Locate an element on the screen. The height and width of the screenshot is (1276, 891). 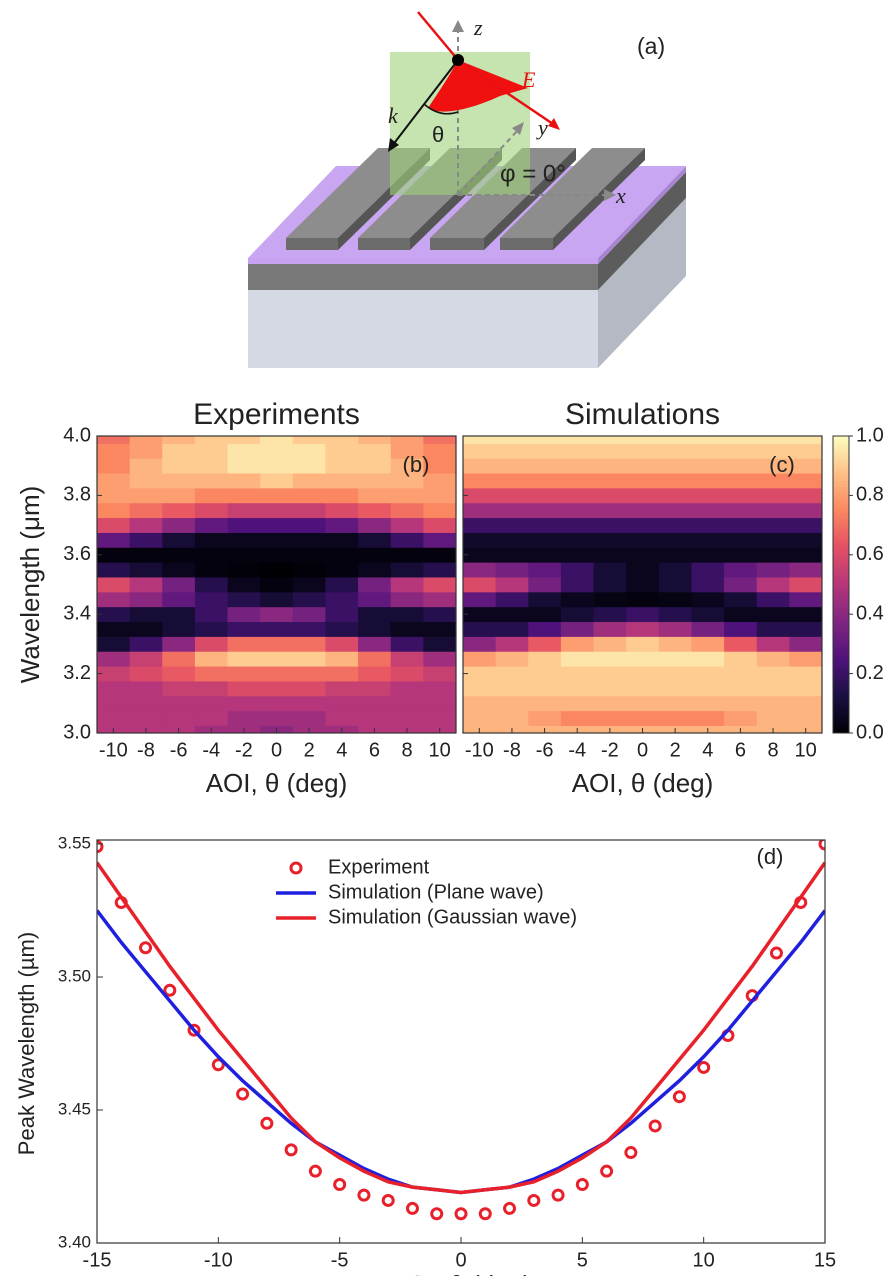
y-tick-label: 3.50 is located at coordinates (74, 975).